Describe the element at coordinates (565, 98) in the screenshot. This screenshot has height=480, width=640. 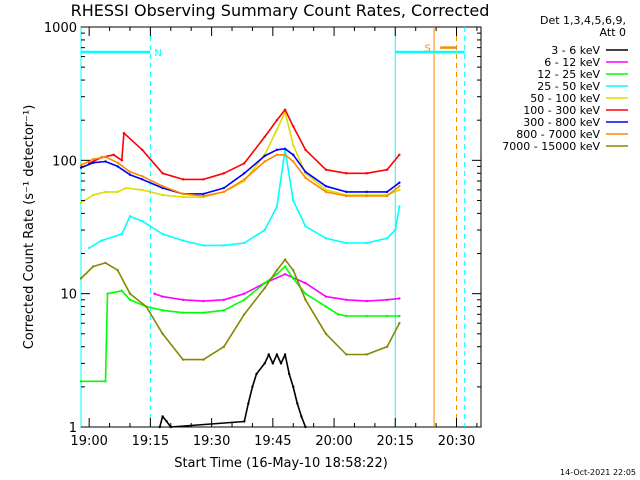
I see `legend-label-4: 50 - 100 keV` at that location.